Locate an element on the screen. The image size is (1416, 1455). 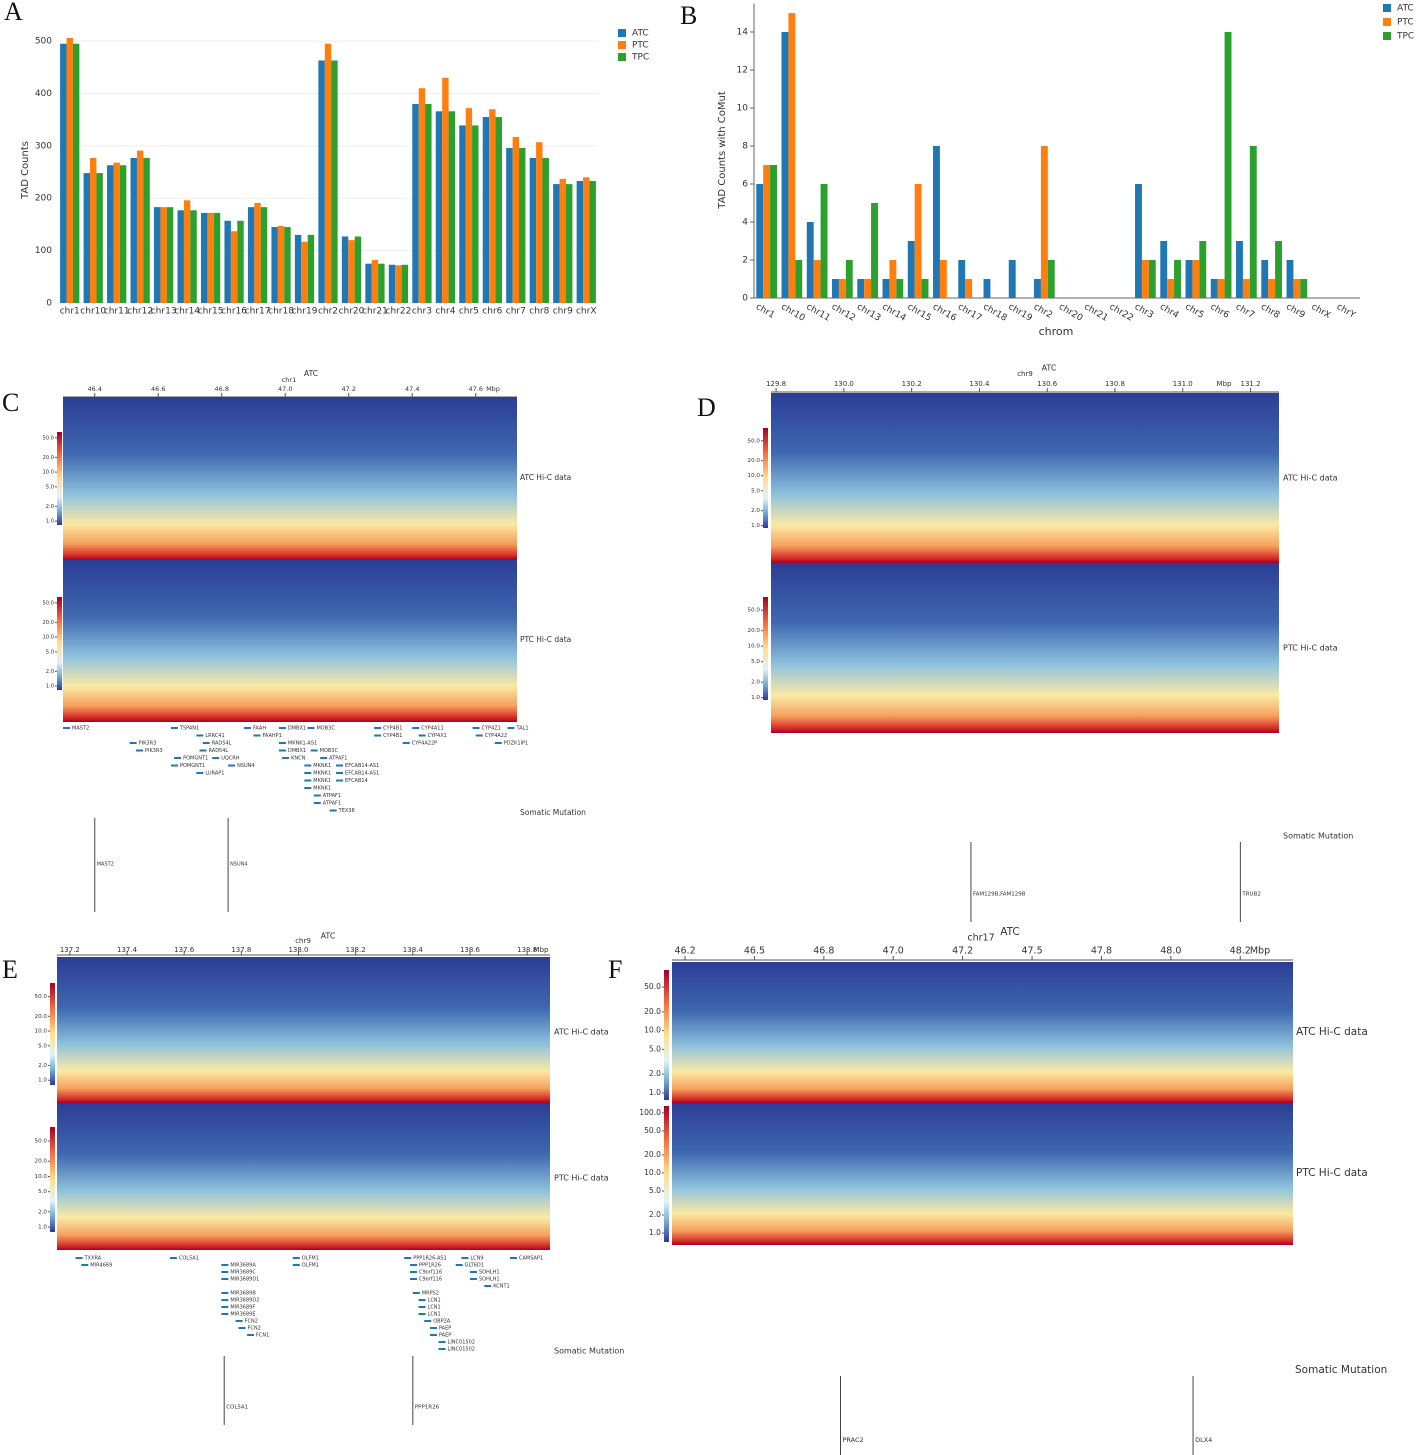
gene-label: MRPS2 is located at coordinates (430, 1294).